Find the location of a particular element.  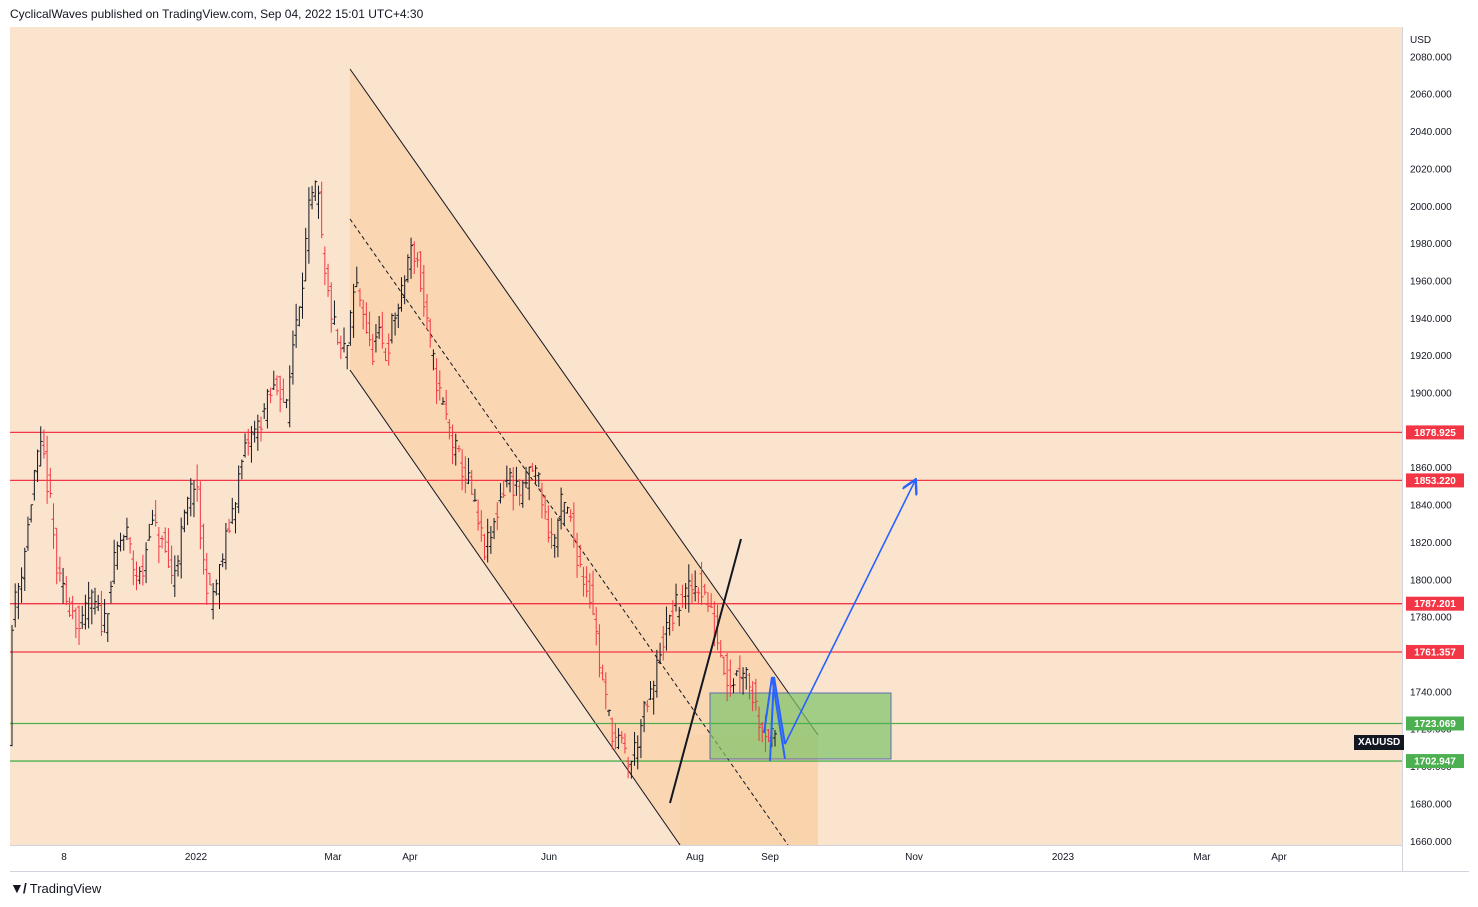

chart-bottom-border is located at coordinates (739, 871).